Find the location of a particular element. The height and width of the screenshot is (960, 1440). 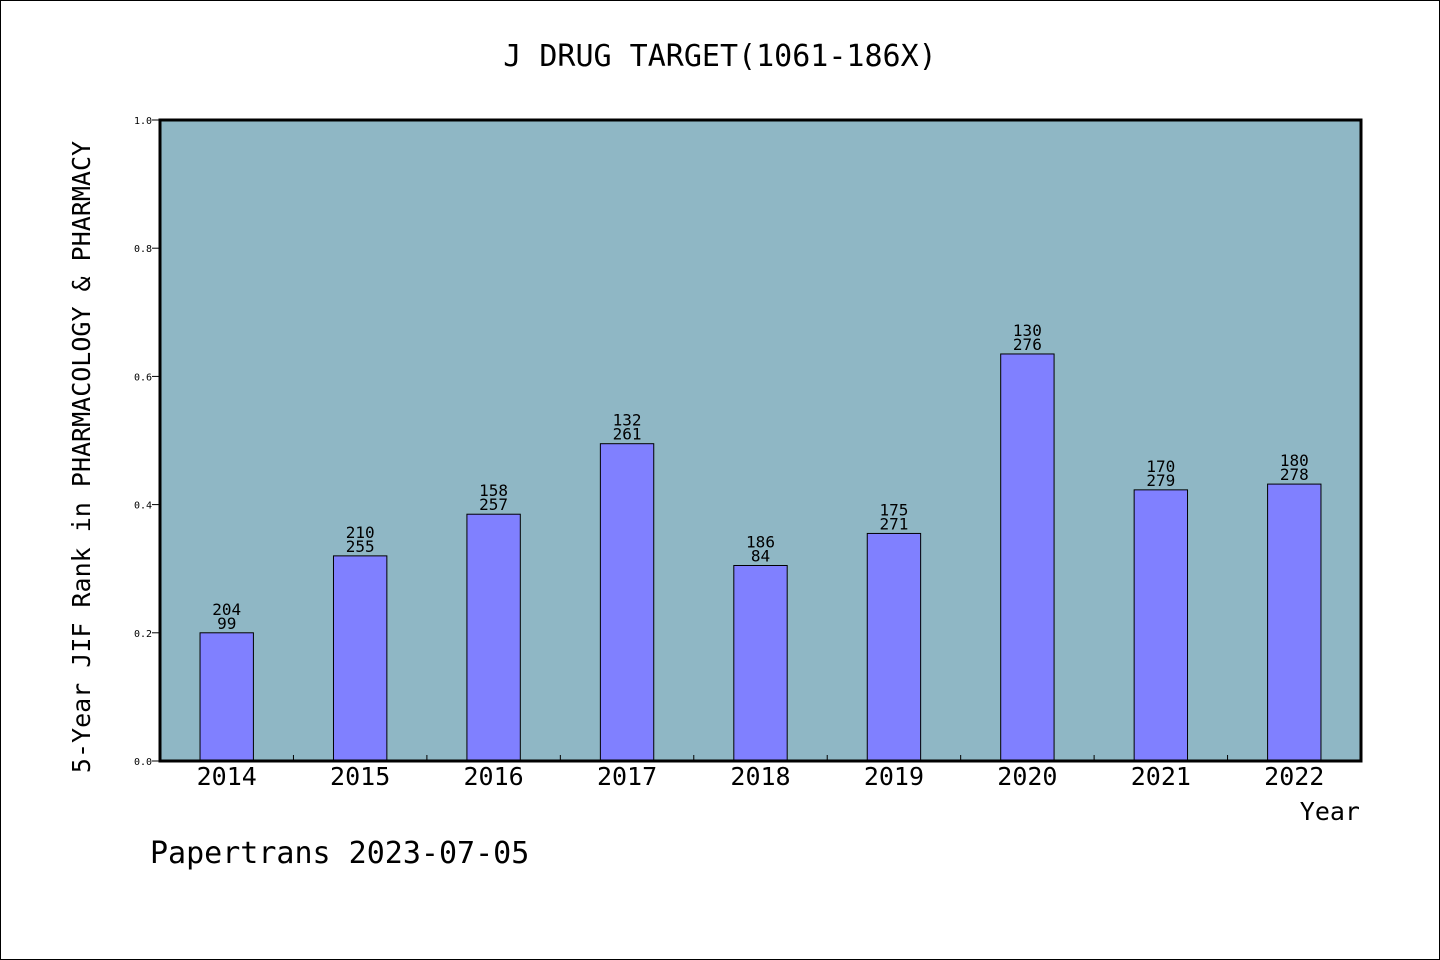

bar-total-label: 99 is located at coordinates (226, 623).